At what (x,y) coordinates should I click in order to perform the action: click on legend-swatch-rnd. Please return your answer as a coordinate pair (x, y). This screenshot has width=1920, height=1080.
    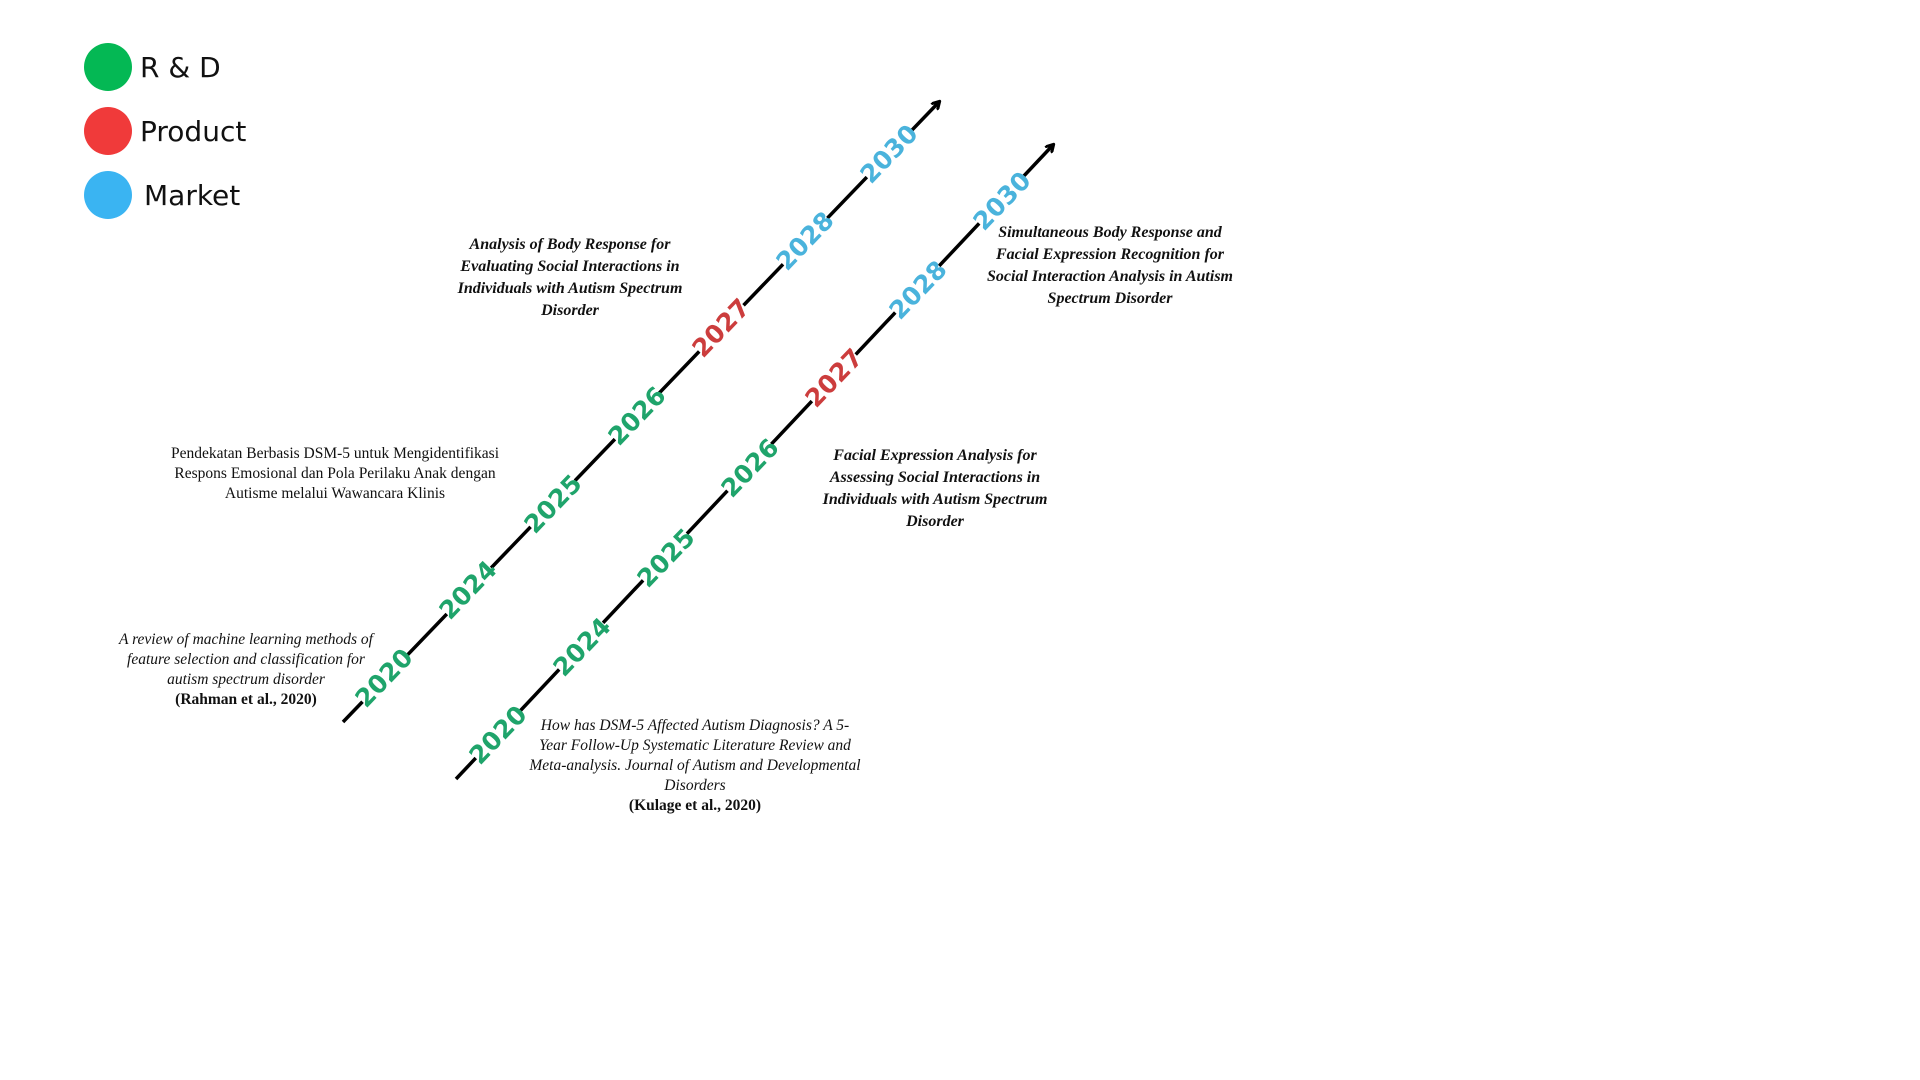
    Looking at the image, I should click on (108, 67).